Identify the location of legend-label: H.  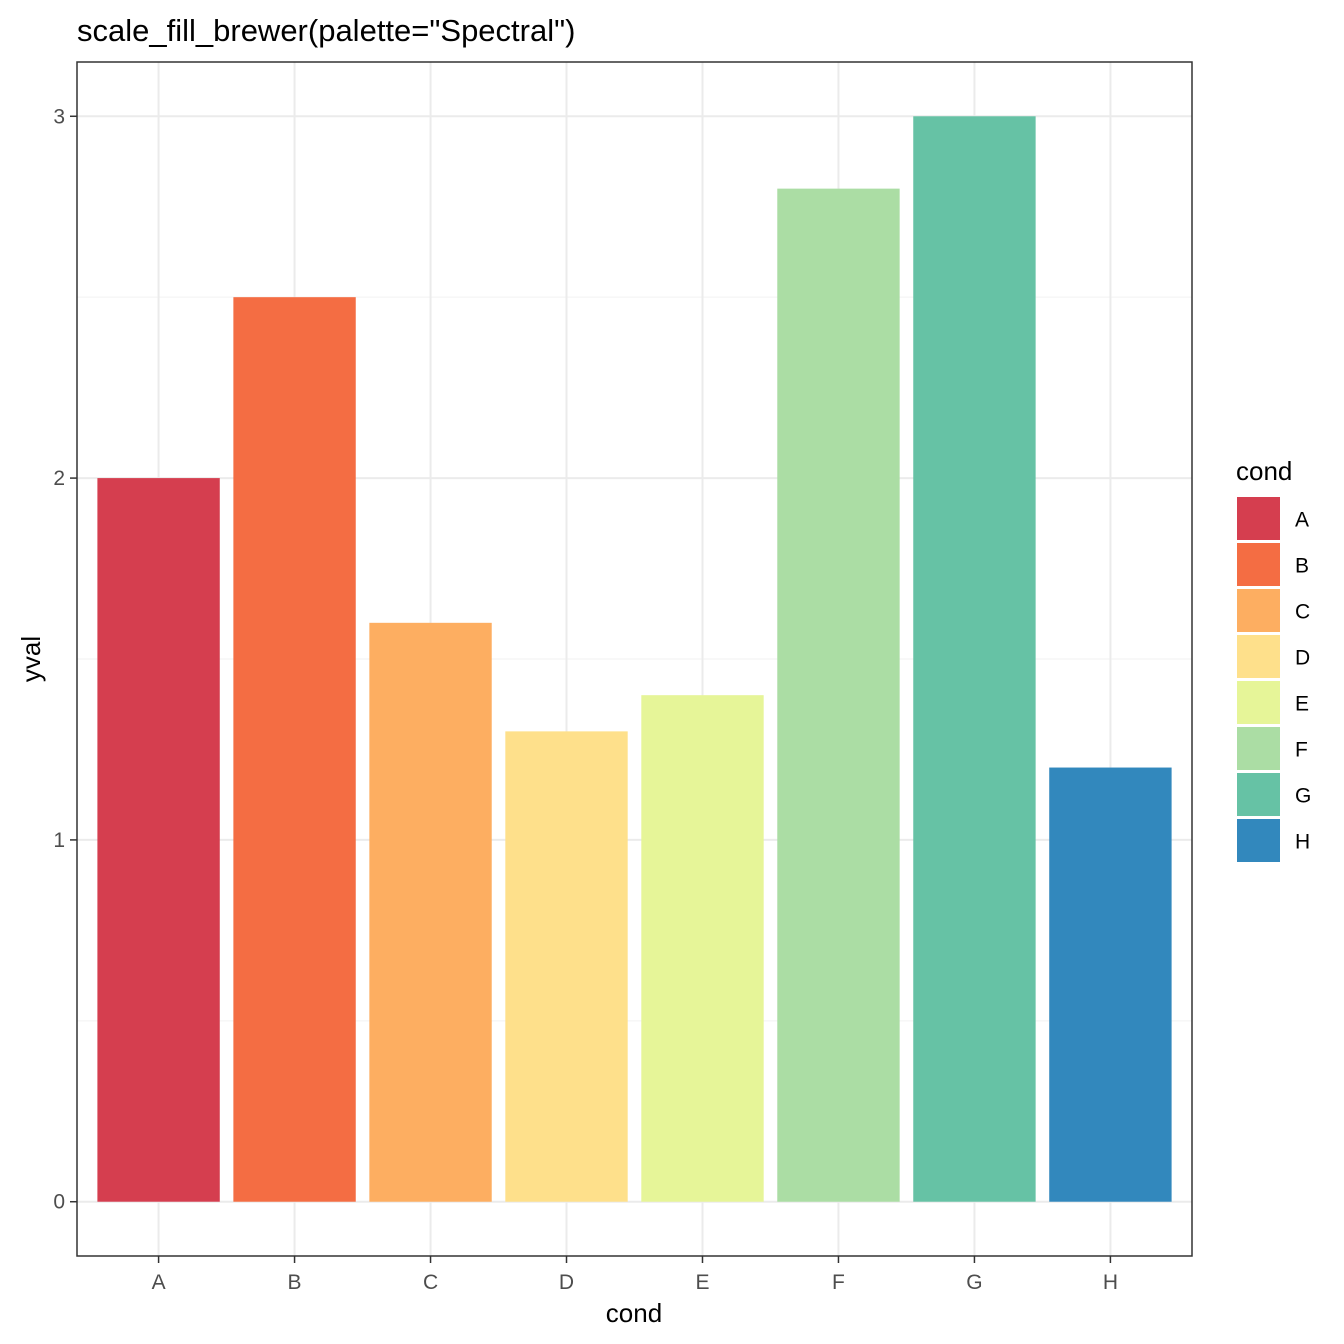
(1302, 842).